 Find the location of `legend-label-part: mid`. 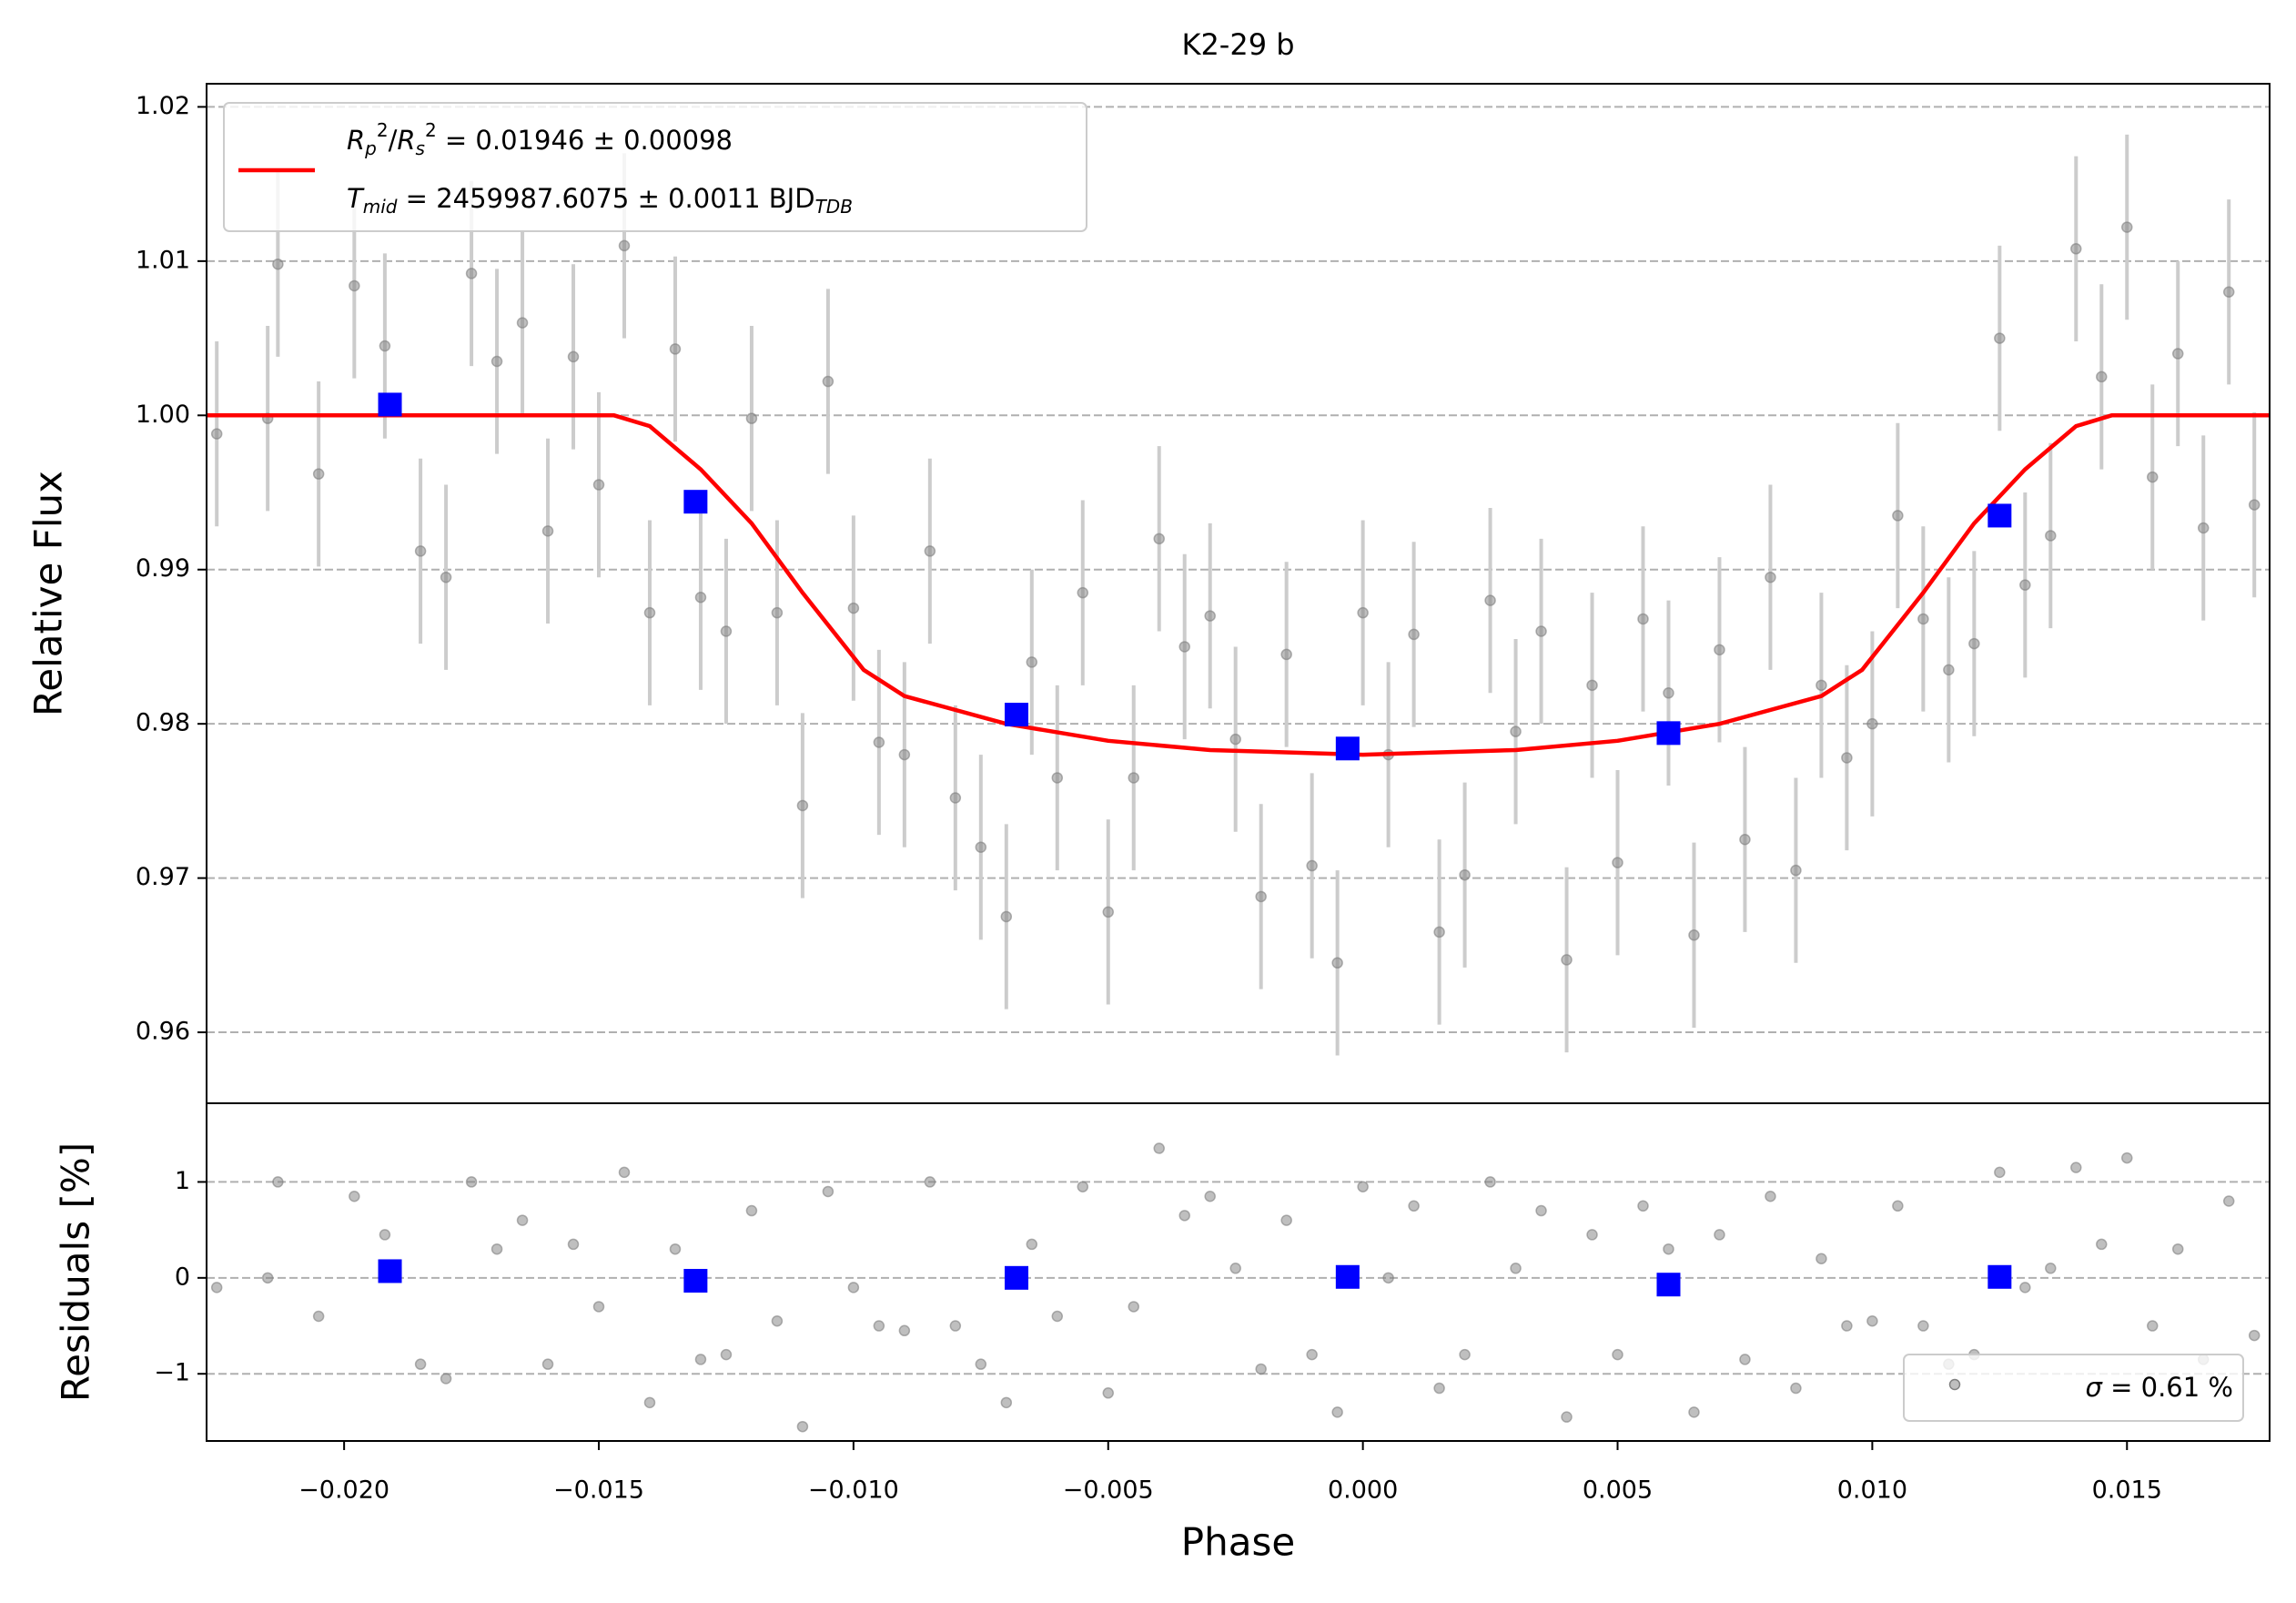

legend-label-part: mid is located at coordinates (380, 207).